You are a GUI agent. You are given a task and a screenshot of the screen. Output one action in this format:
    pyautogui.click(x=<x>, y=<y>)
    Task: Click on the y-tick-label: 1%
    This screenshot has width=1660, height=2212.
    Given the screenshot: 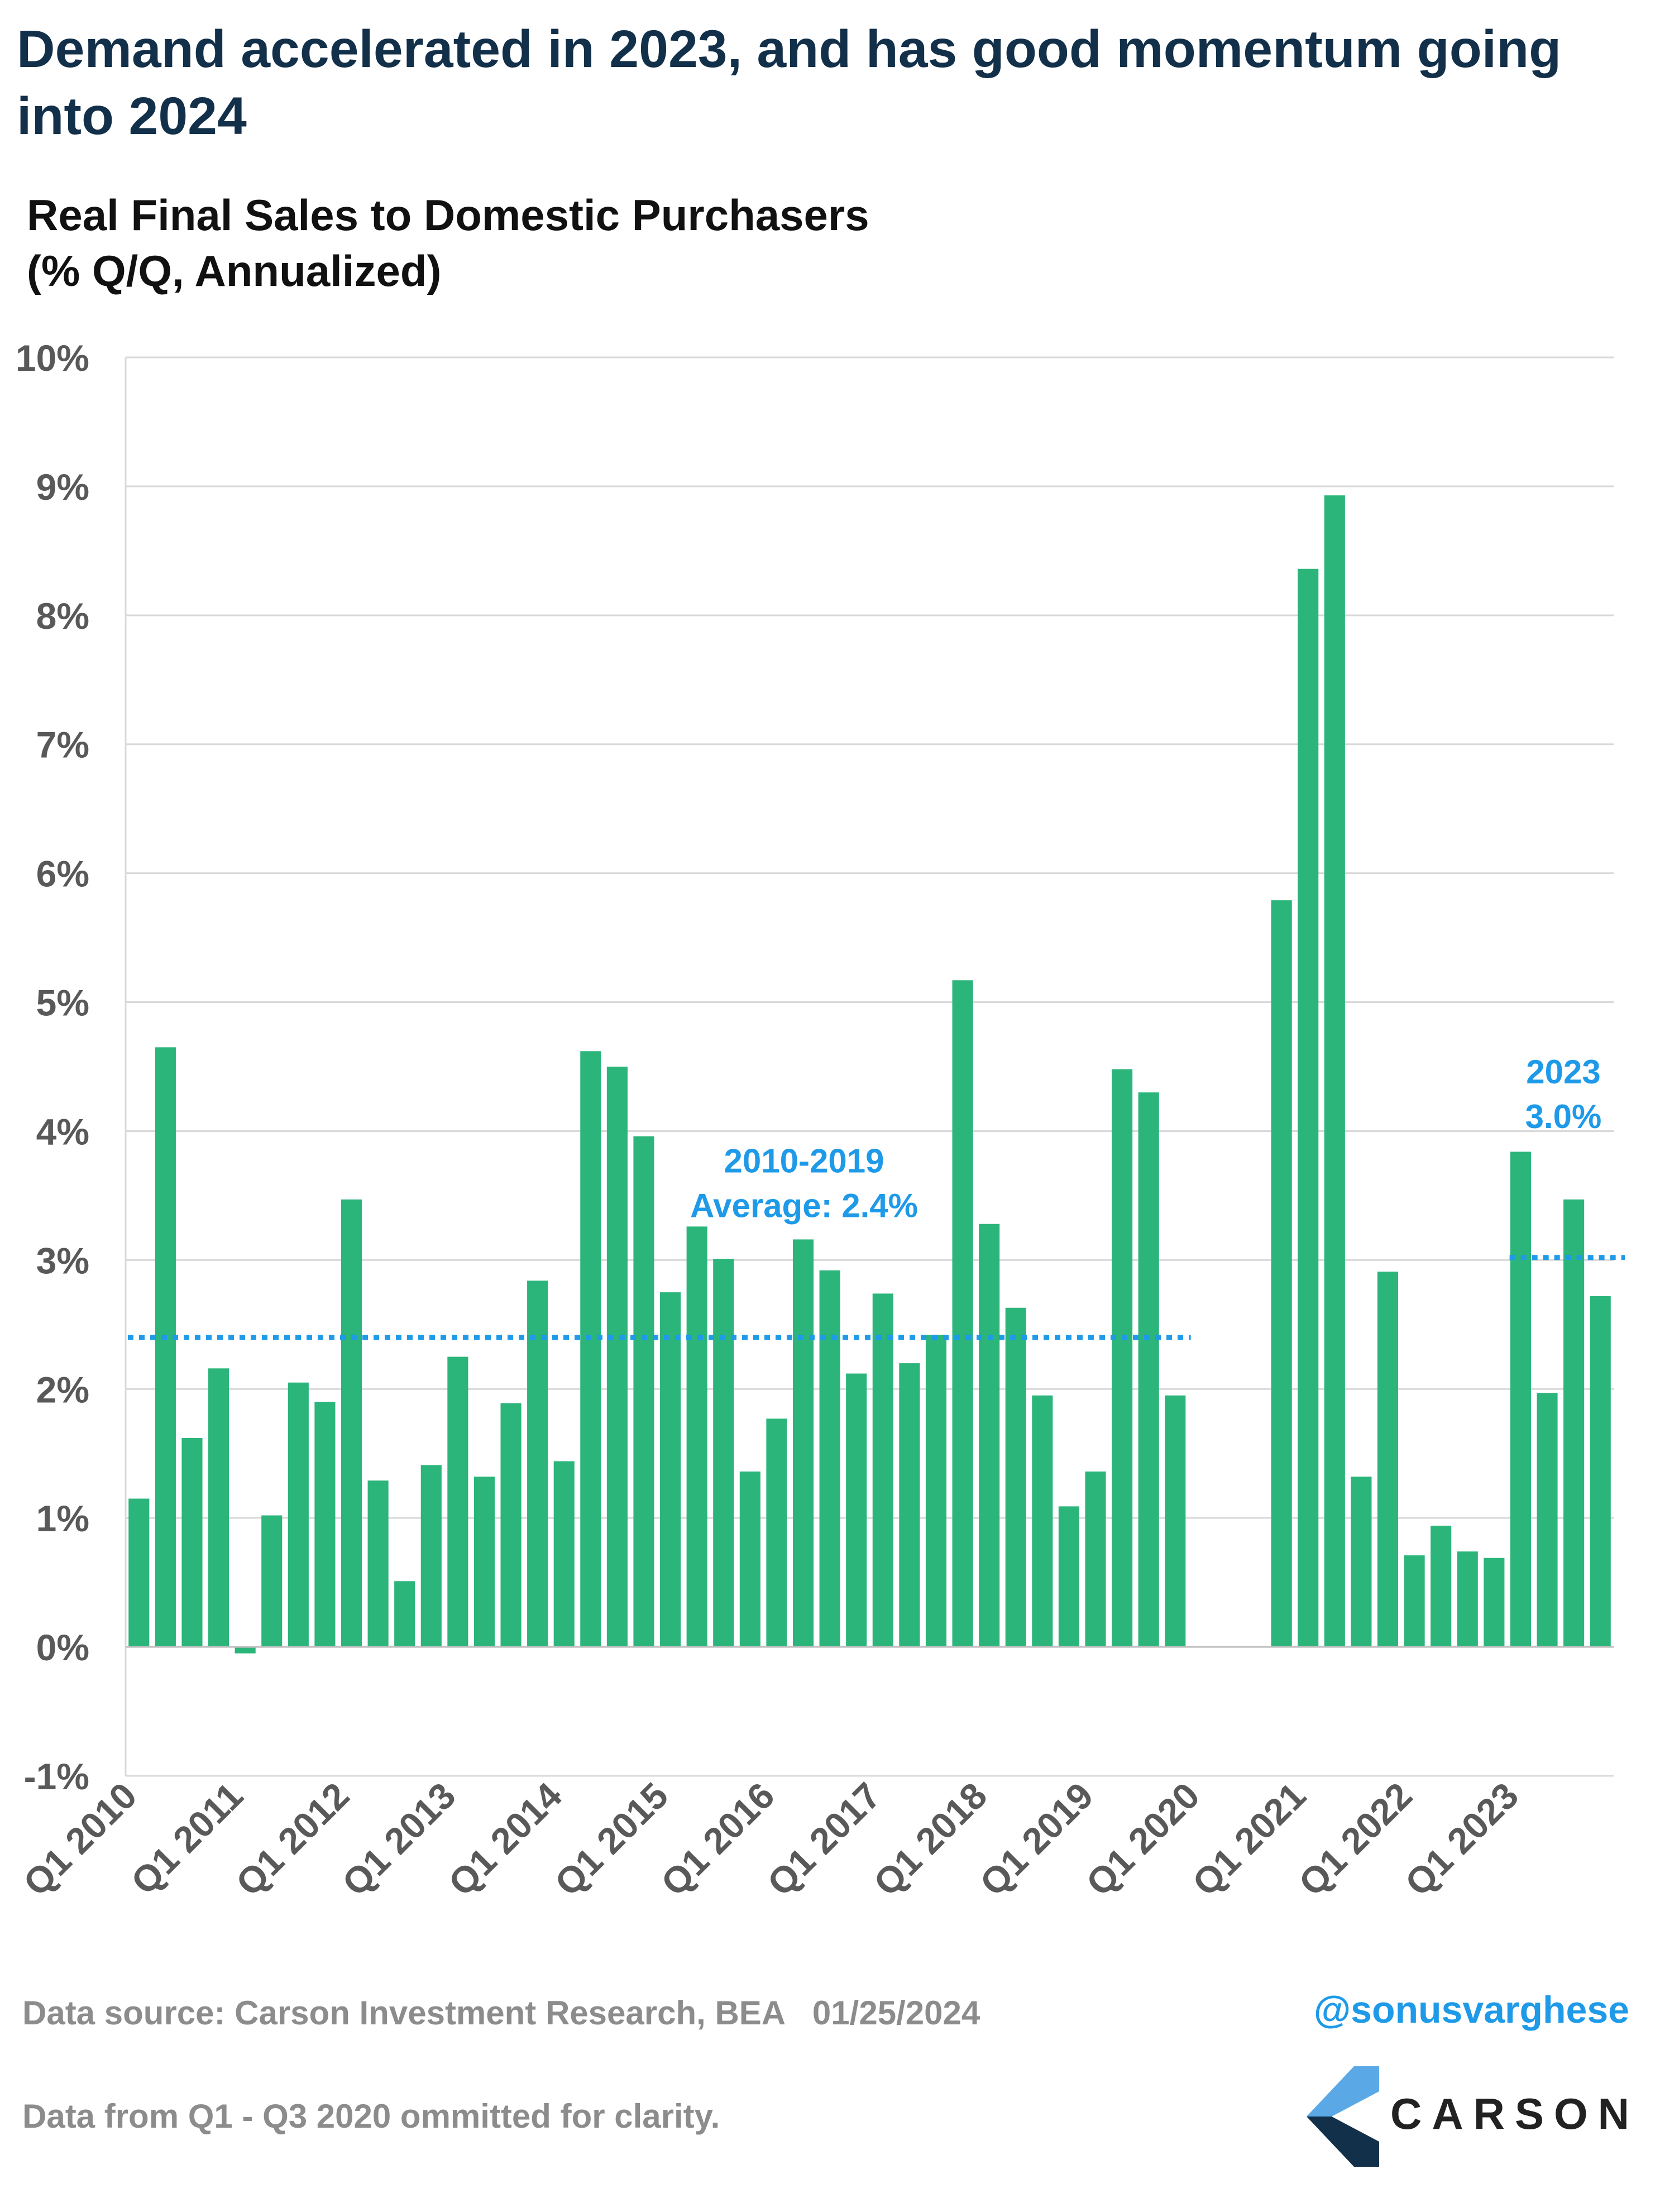 What is the action you would take?
    pyautogui.click(x=62, y=1518)
    